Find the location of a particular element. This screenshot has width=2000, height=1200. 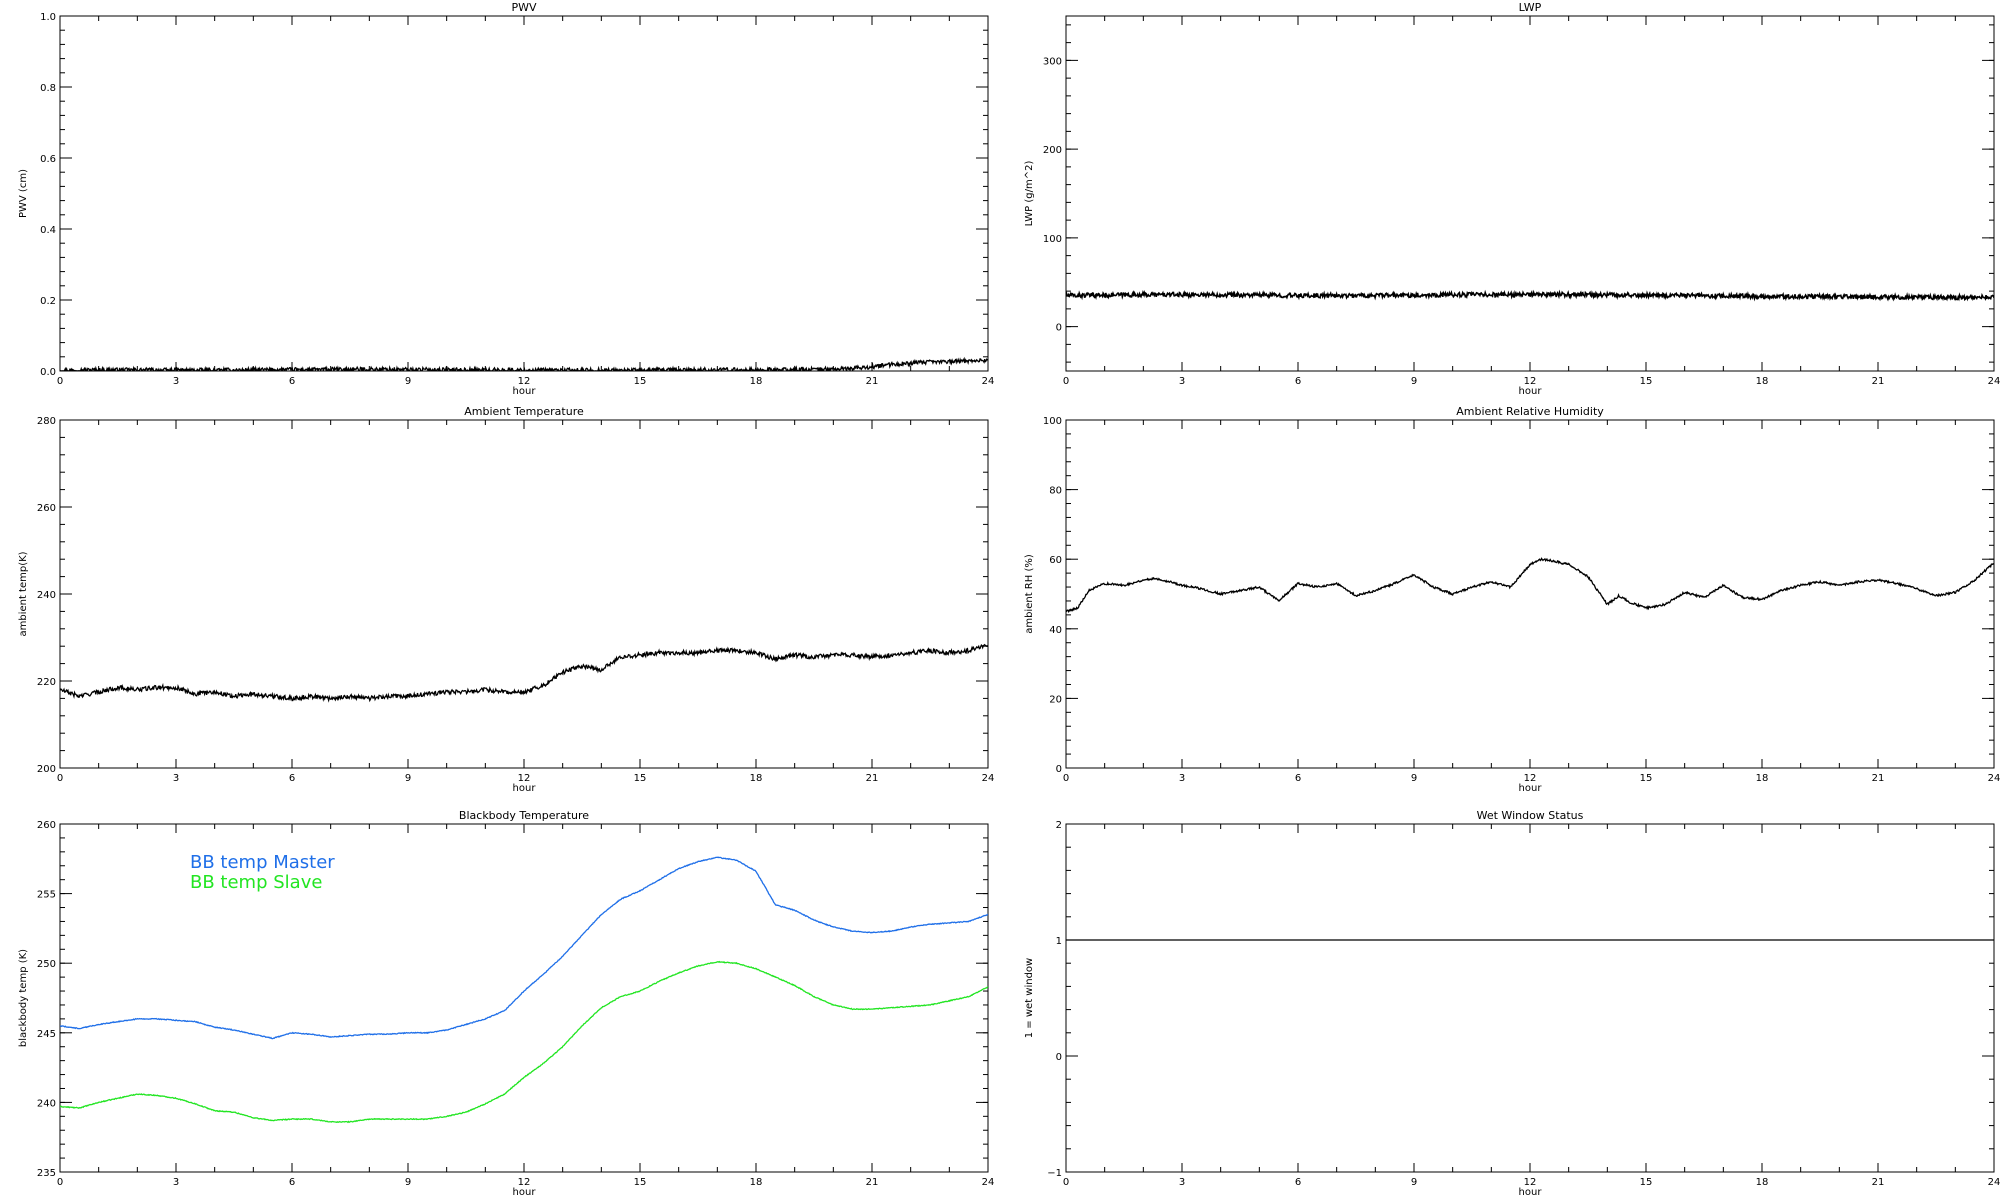

y-tick-label: 300 is located at coordinates (1052, 61).